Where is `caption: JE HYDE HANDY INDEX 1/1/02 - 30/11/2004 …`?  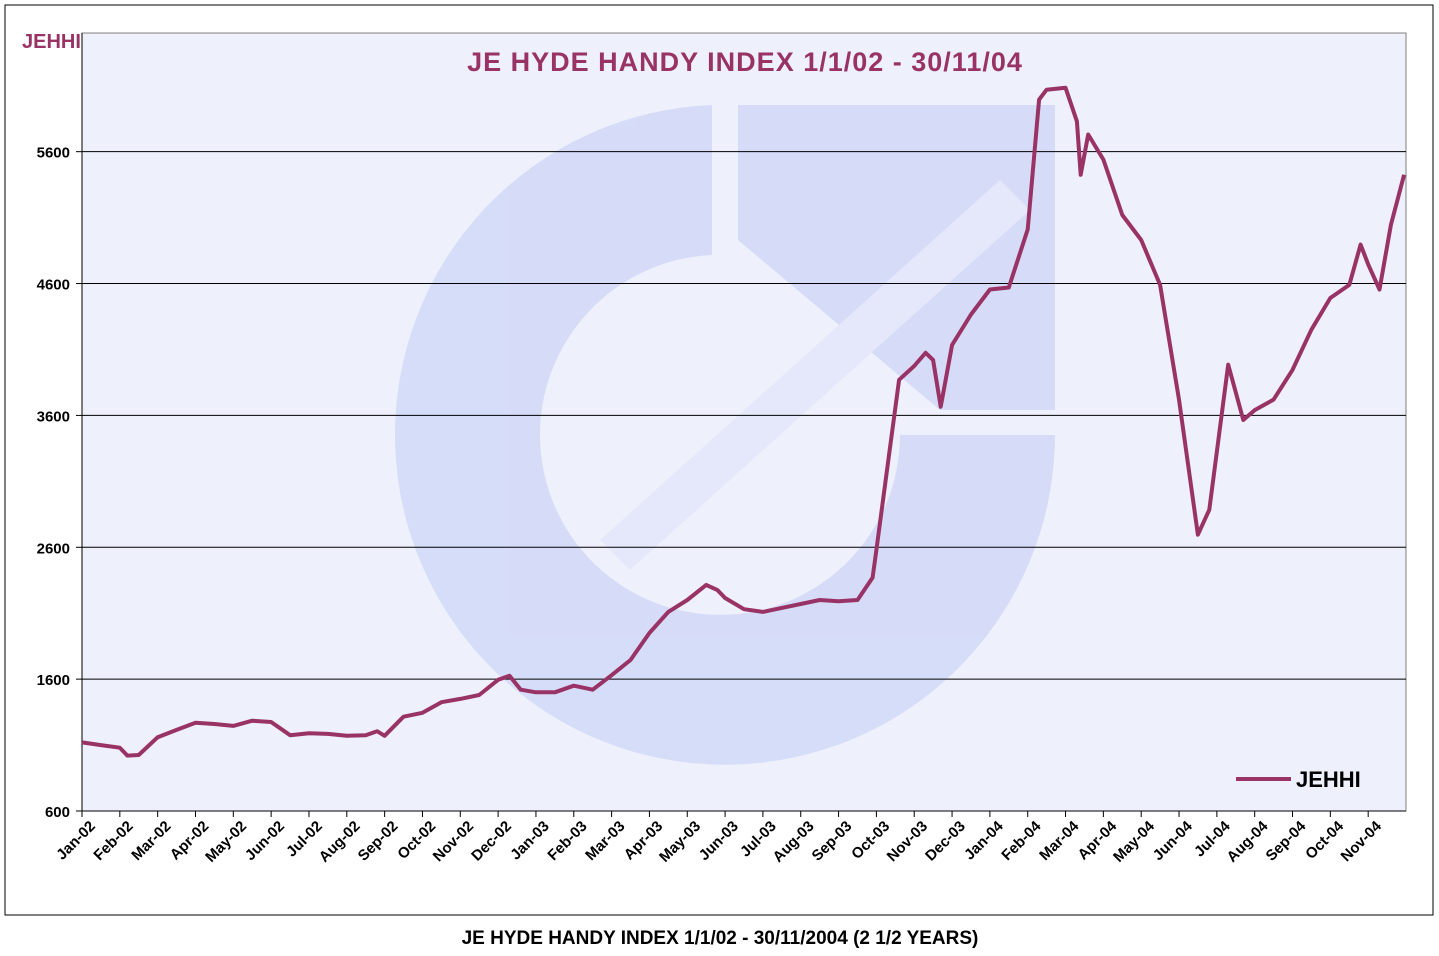 caption: JE HYDE HANDY INDEX 1/1/02 - 30/11/2004 … is located at coordinates (720, 938).